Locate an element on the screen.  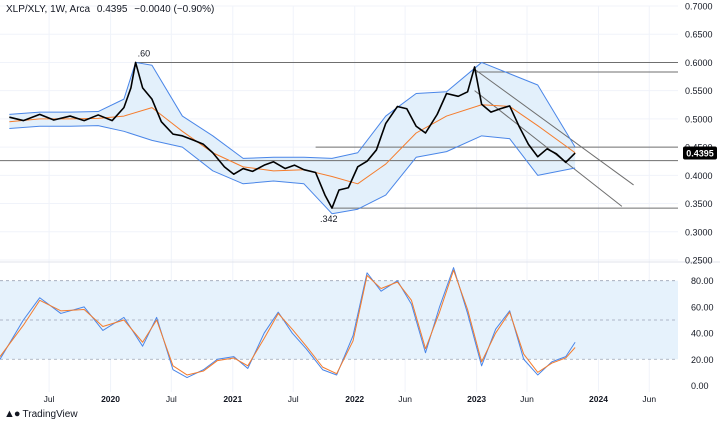
last-value-tag: 0.4395 is located at coordinates (700, 154).